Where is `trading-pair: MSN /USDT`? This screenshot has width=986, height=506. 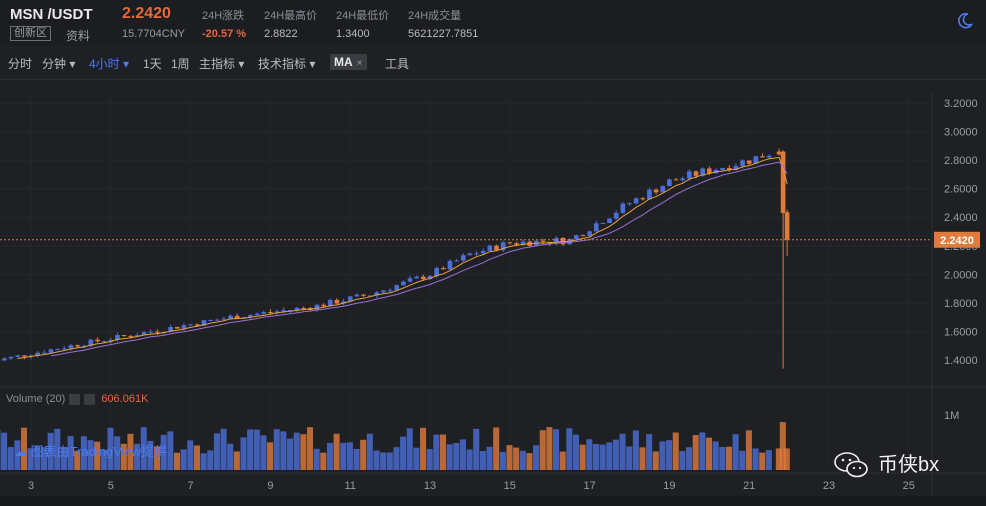 trading-pair: MSN /USDT is located at coordinates (51, 14).